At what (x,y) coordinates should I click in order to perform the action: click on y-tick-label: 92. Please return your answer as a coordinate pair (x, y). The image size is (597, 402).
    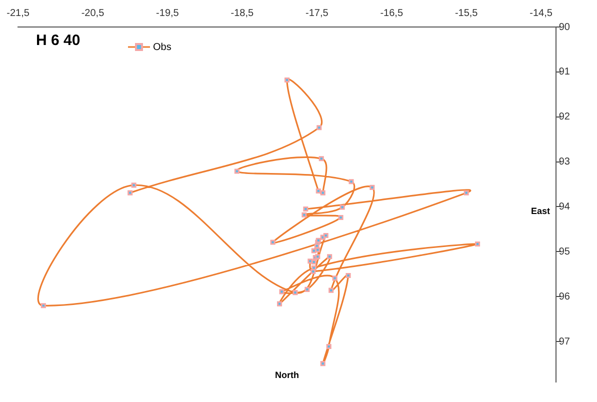
    Looking at the image, I should click on (564, 117).